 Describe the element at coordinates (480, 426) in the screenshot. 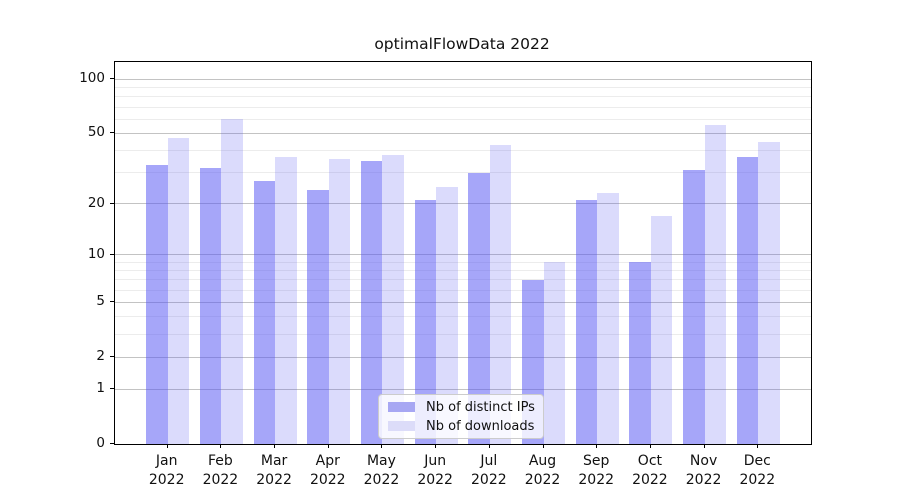

I see `legend-label-downloads: Nb of downloads` at that location.